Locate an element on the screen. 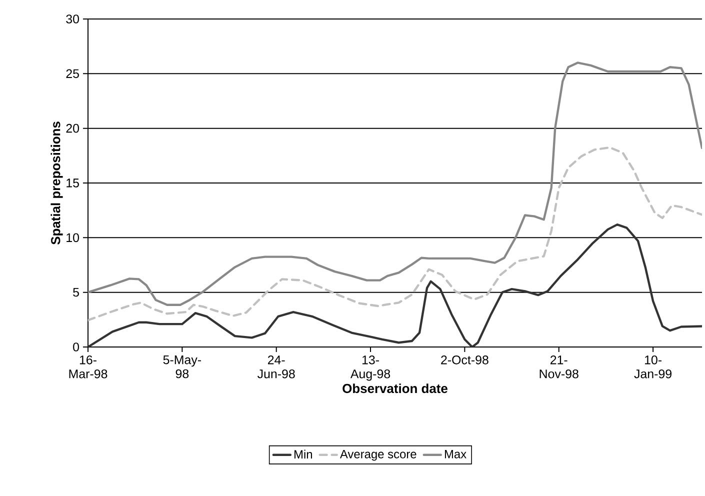 The image size is (705, 496). y-axis-title: Spatial prepositions is located at coordinates (56, 183).